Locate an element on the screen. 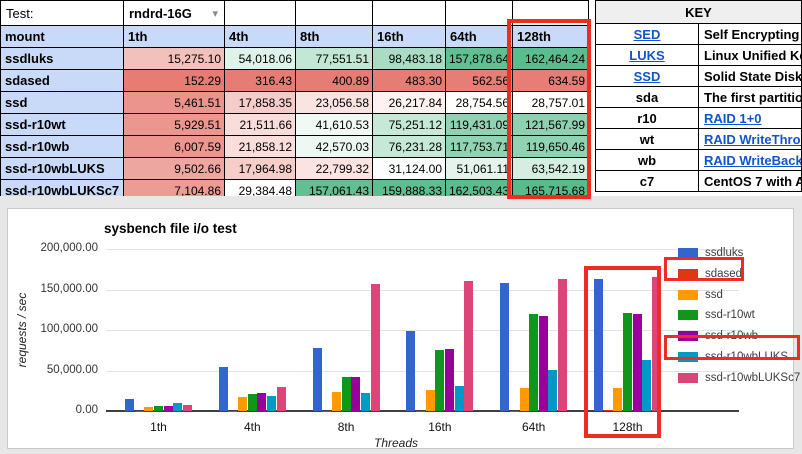  cell-ssd-16th: 26,217.84 is located at coordinates (409, 102).